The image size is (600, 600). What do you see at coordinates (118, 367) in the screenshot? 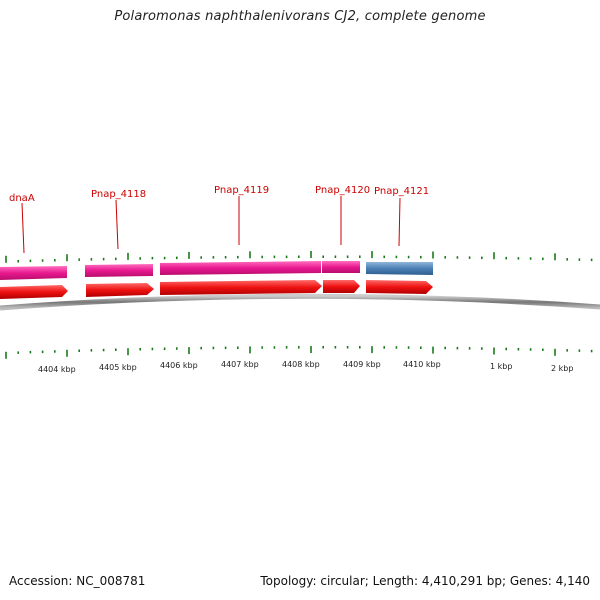
I see `scale-label-4405: 4405 kbp` at bounding box center [118, 367].